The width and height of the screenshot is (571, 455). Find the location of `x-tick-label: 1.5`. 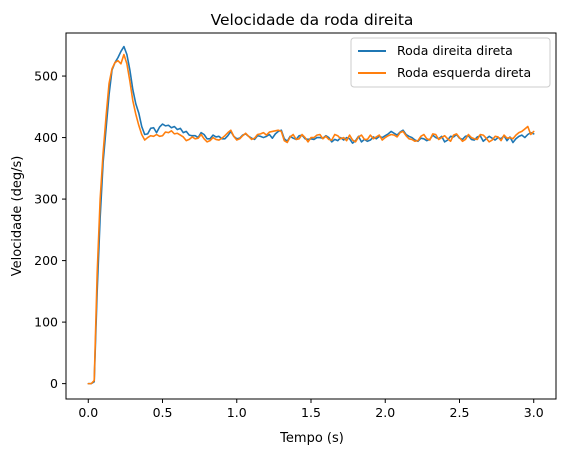

x-tick-label: 1.5 is located at coordinates (311, 412).